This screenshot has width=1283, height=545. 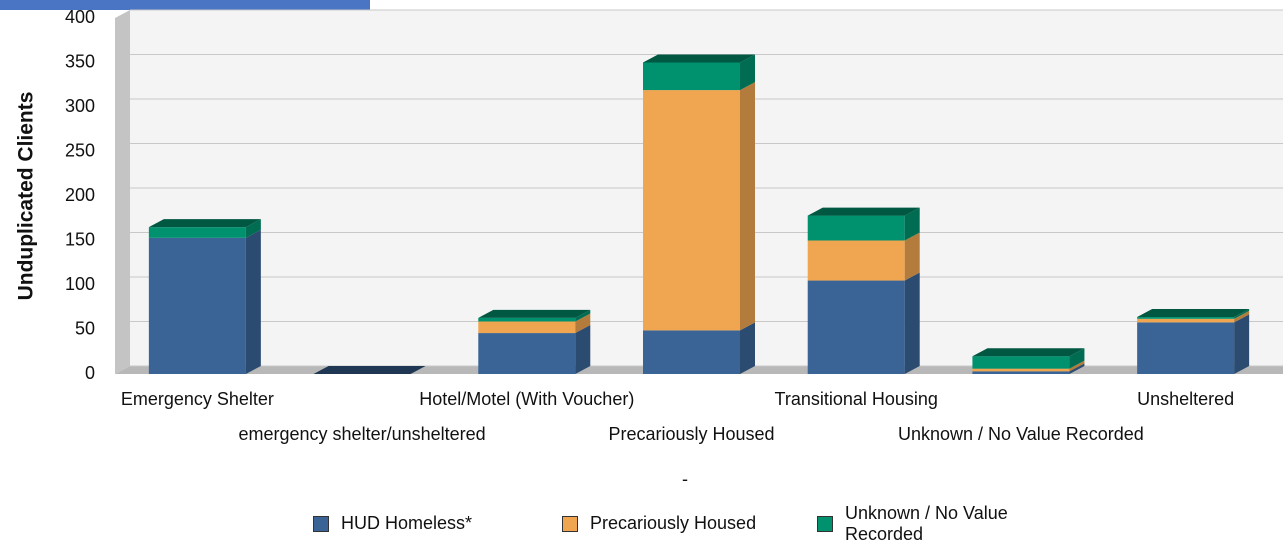 I want to click on legend-item: Precariously Housed, so click(x=659, y=523).